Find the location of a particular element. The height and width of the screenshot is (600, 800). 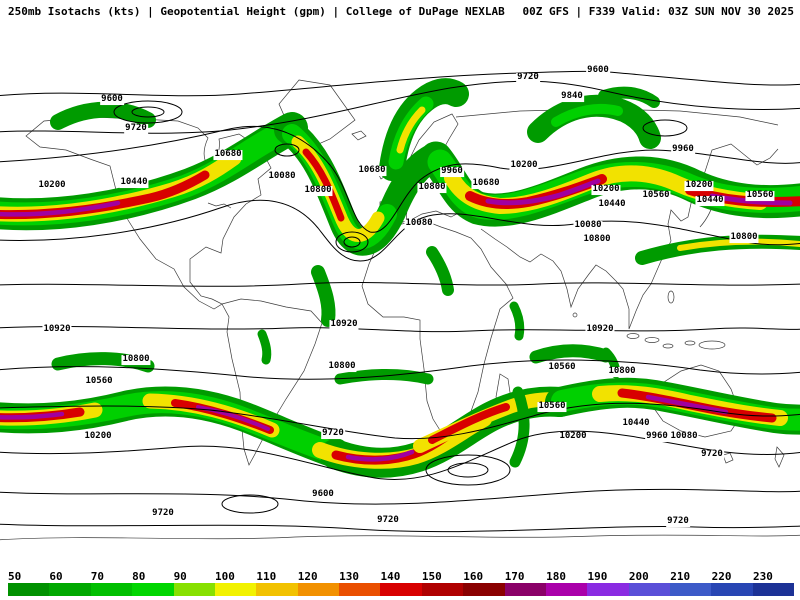

colorbar-tick-label: 190 is located at coordinates (597, 576).